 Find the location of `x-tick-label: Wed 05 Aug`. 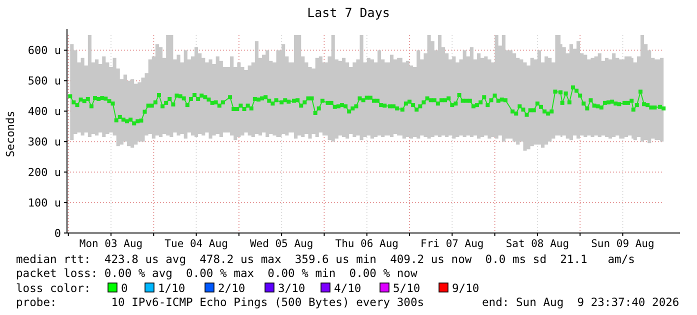

x-tick-label: Wed 05 Aug is located at coordinates (282, 244).